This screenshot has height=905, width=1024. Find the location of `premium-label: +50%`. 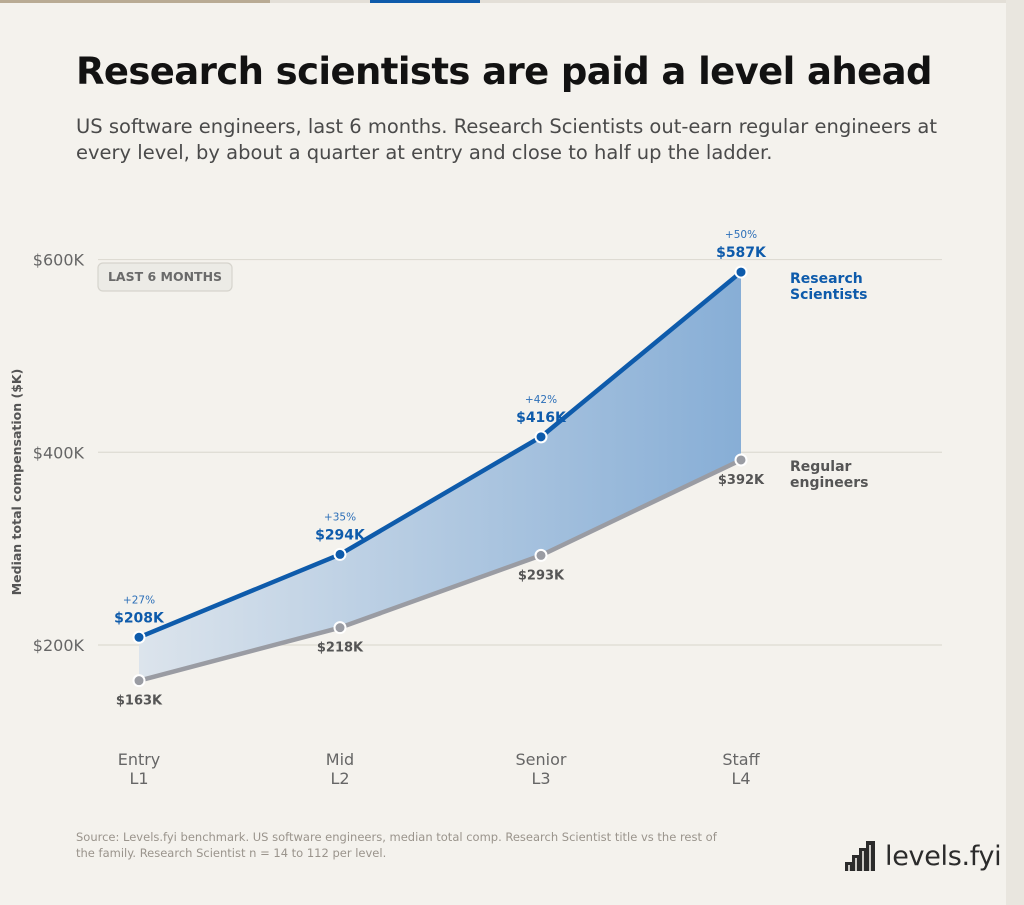

premium-label: +50% is located at coordinates (741, 235).